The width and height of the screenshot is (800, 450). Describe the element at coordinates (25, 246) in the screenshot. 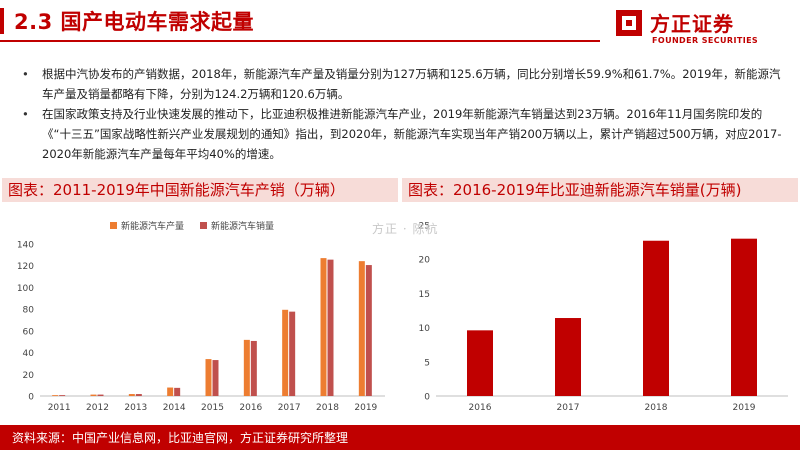

I see `y-tick-label: 140` at that location.